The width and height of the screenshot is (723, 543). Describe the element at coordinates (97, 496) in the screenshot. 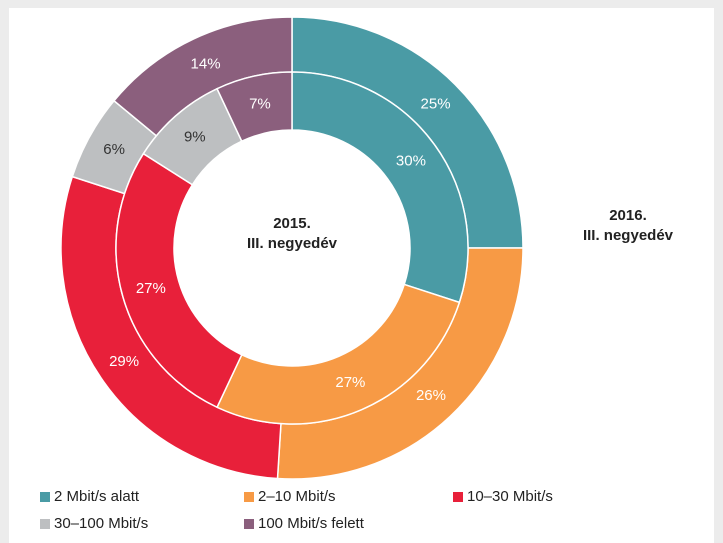

I see `legend-label: 2 Mbit/s alatt` at that location.